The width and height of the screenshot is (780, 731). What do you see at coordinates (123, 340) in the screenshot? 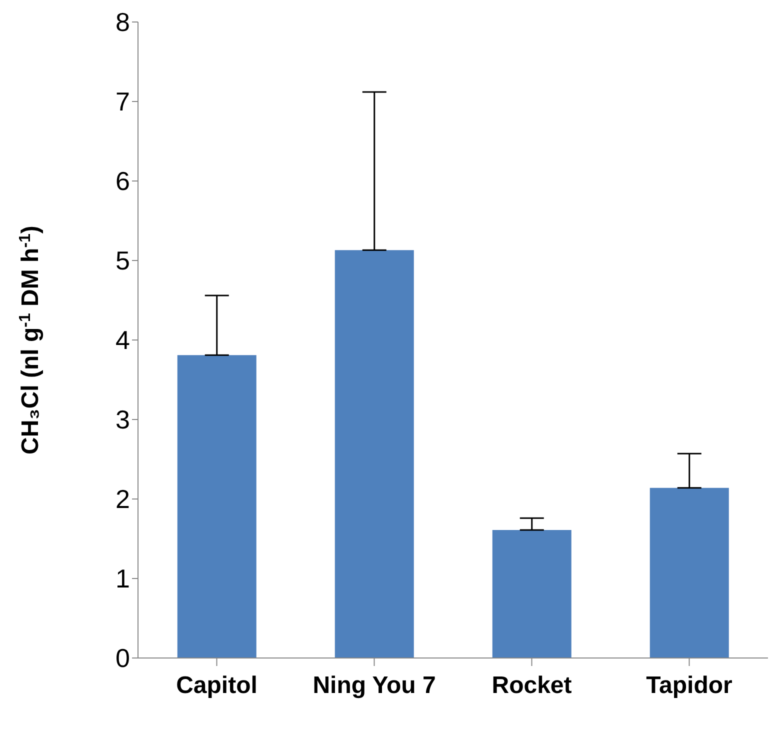
I see `y-tick-label: 4` at bounding box center [123, 340].